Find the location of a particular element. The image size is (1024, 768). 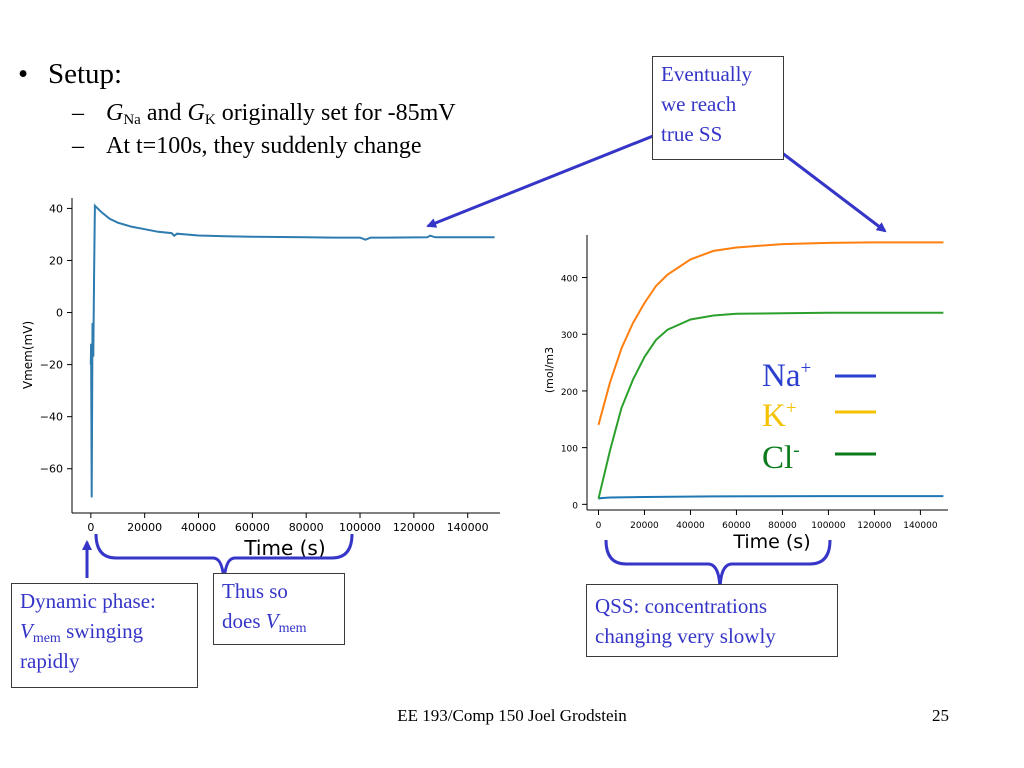

callout-thus-line2: does Vmem is located at coordinates (279, 621).